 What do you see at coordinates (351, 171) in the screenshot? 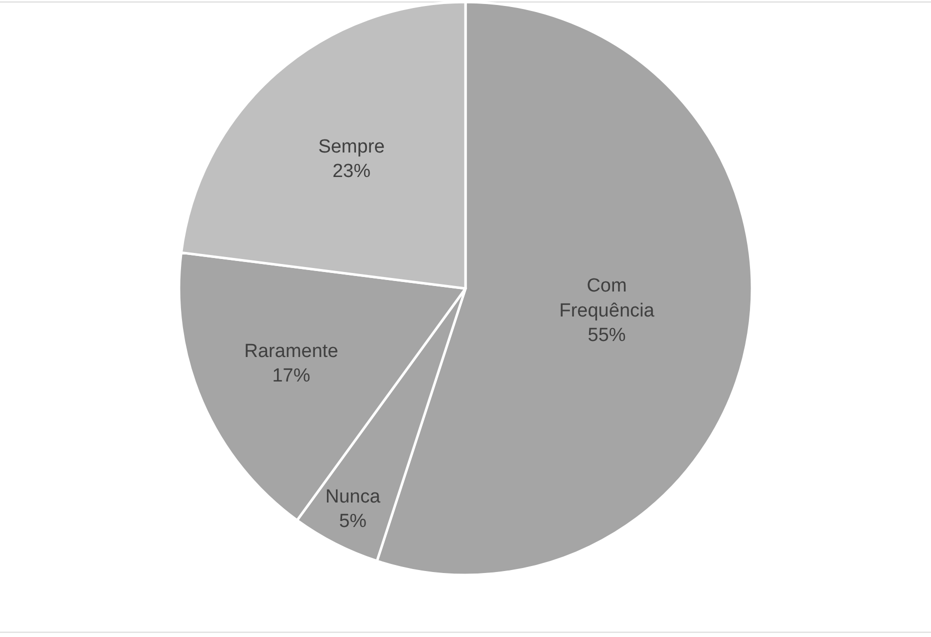
I see `data-label: 23%` at bounding box center [351, 171].